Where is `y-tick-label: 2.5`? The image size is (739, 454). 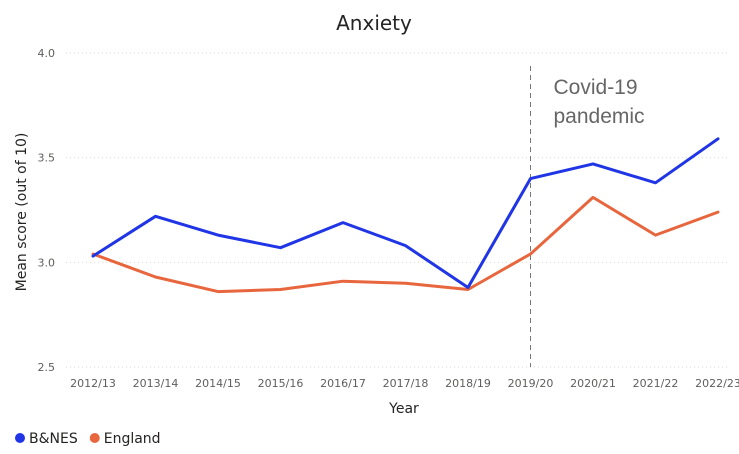
y-tick-label: 2.5 is located at coordinates (47, 367).